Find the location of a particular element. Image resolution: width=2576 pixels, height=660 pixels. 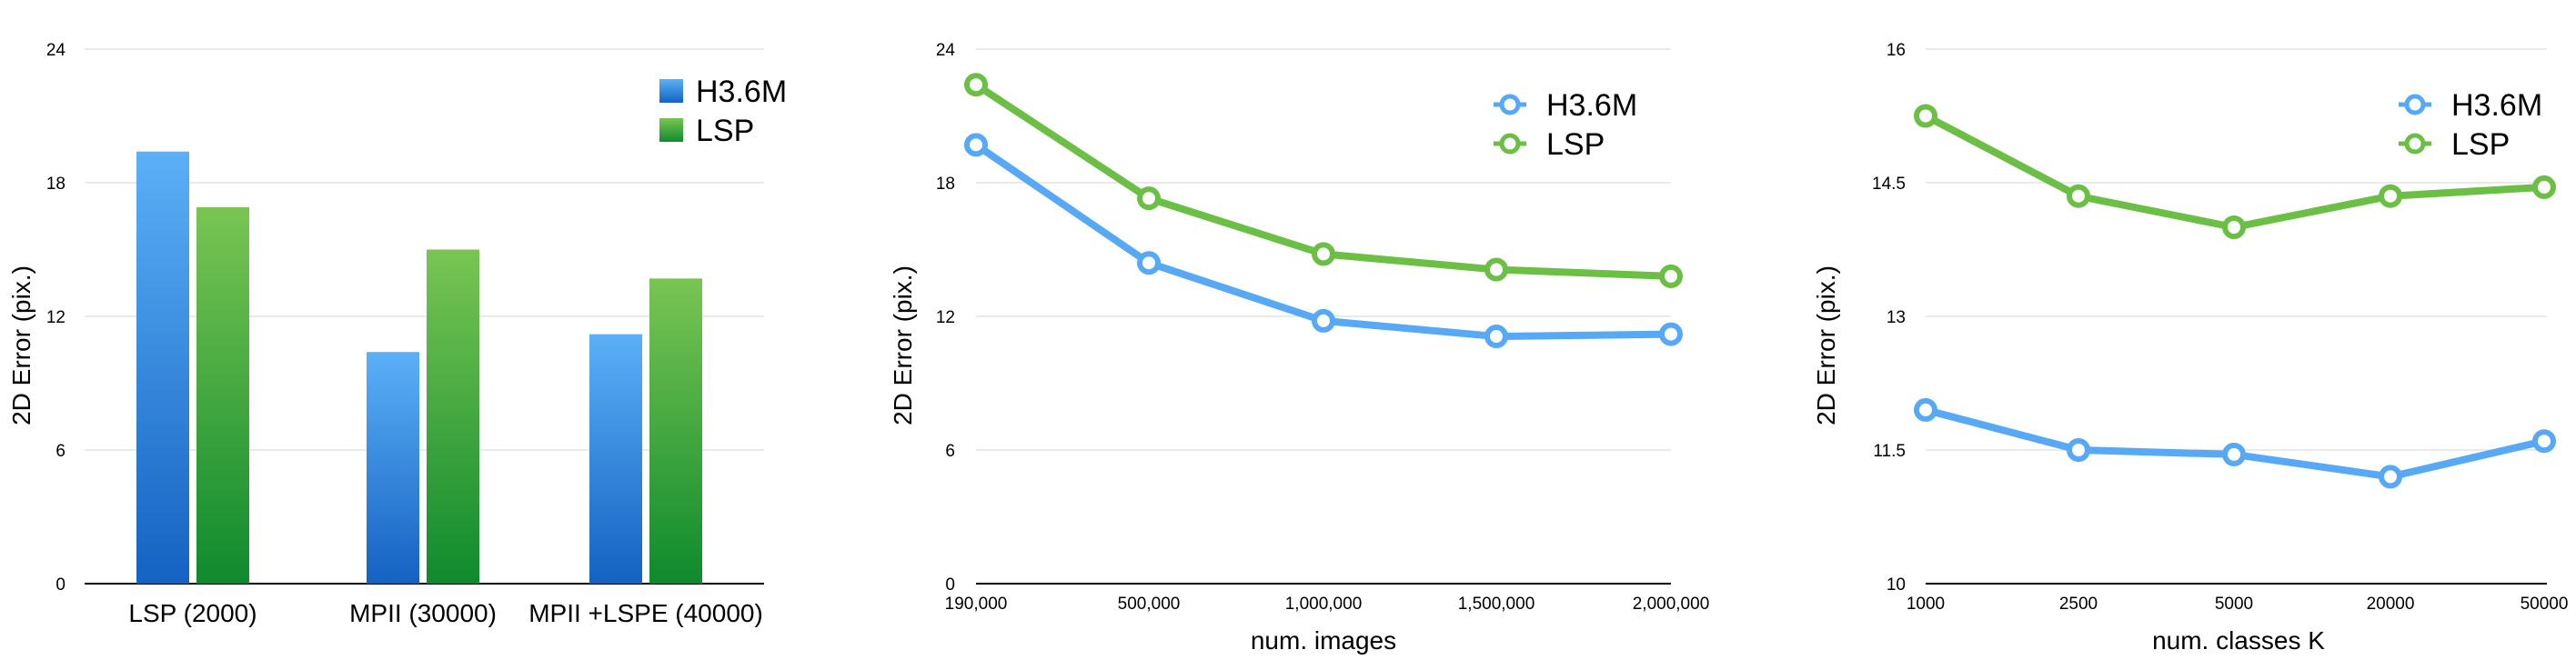

y-tick-label: 13 is located at coordinates (1896, 317).